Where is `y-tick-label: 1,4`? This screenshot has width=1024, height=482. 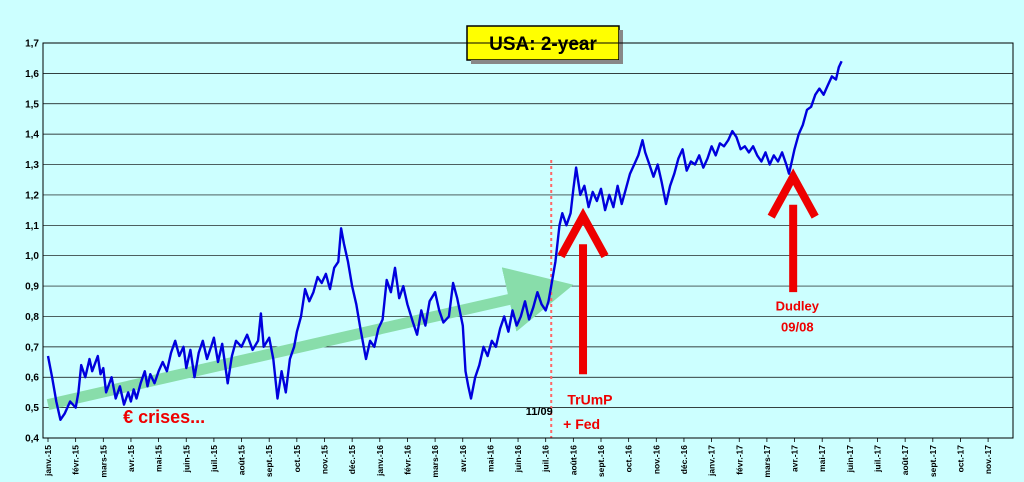 y-tick-label: 1,4 is located at coordinates (32, 135).